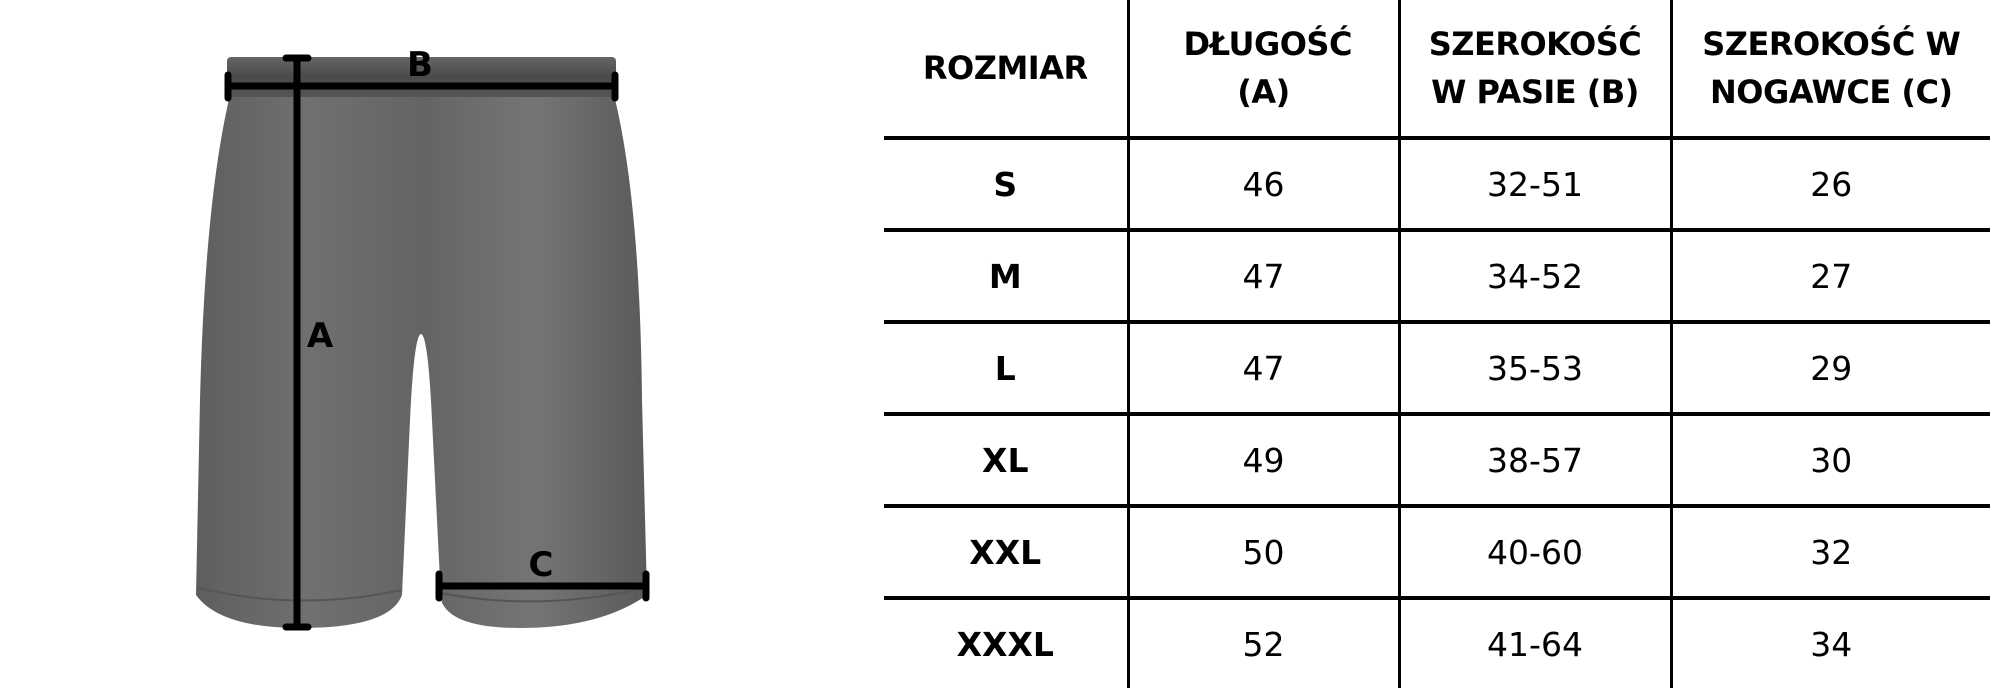 The width and height of the screenshot is (2000, 688). What do you see at coordinates (1829, 642) in the screenshot?
I see `cell-leg: 34` at bounding box center [1829, 642].